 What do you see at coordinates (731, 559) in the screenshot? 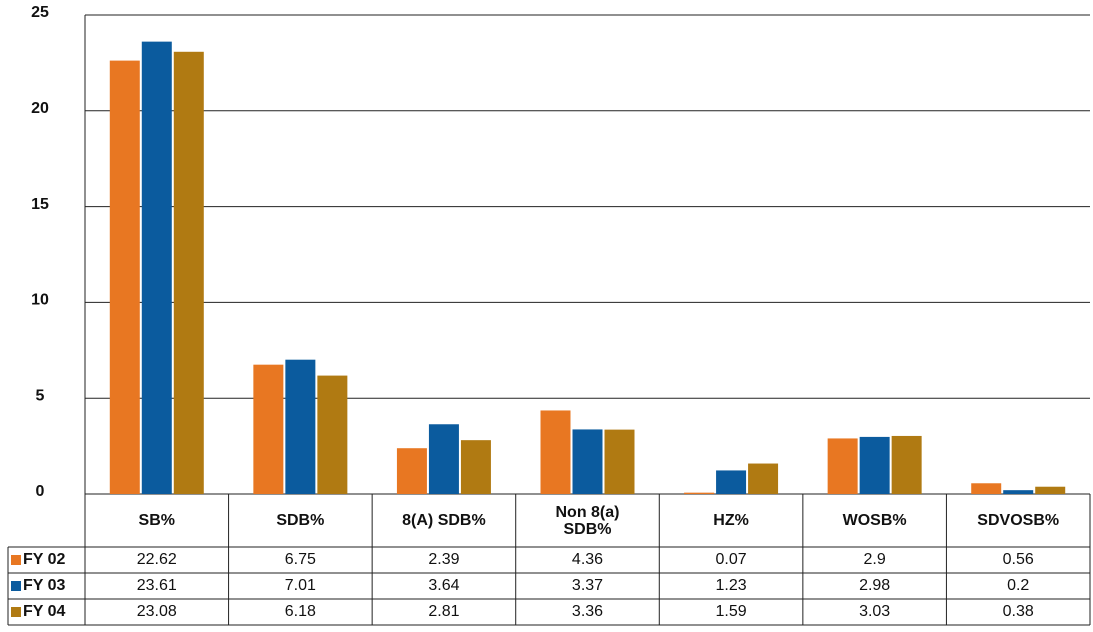
I see `table-value: 0.07` at bounding box center [731, 559].